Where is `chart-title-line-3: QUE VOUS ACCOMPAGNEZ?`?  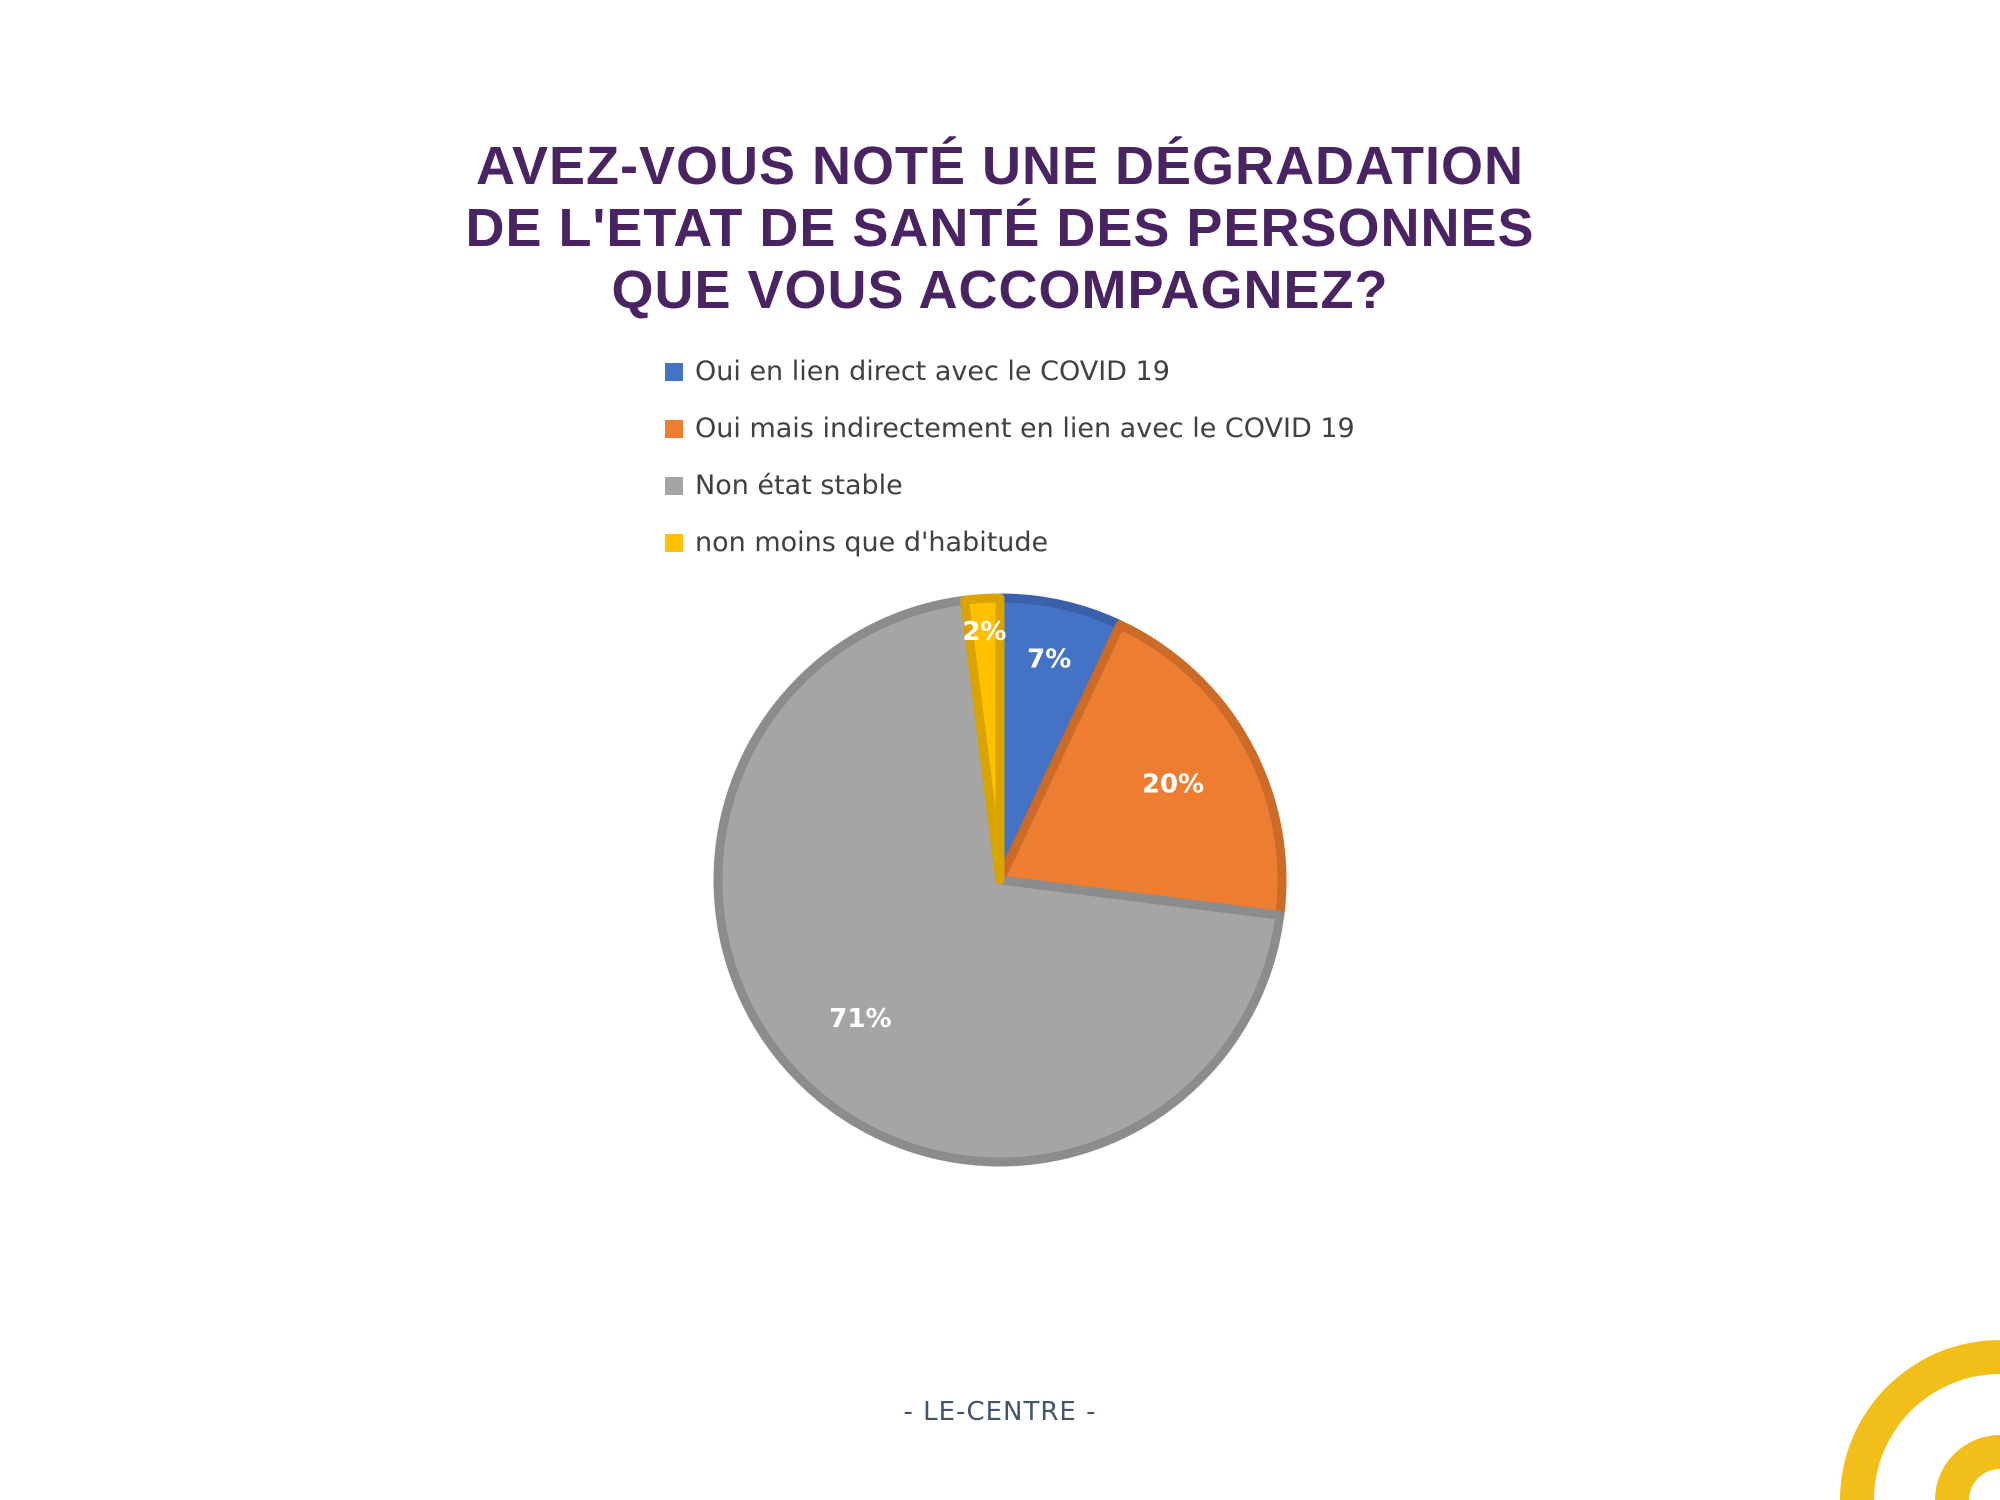
chart-title-line-3: QUE VOUS ACCOMPAGNEZ? is located at coordinates (1000, 290).